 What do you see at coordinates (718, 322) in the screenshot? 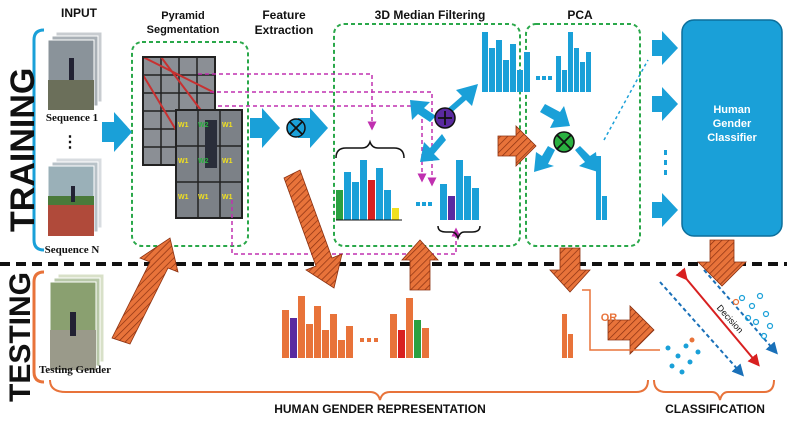
I see `decision-plot` at bounding box center [718, 322].